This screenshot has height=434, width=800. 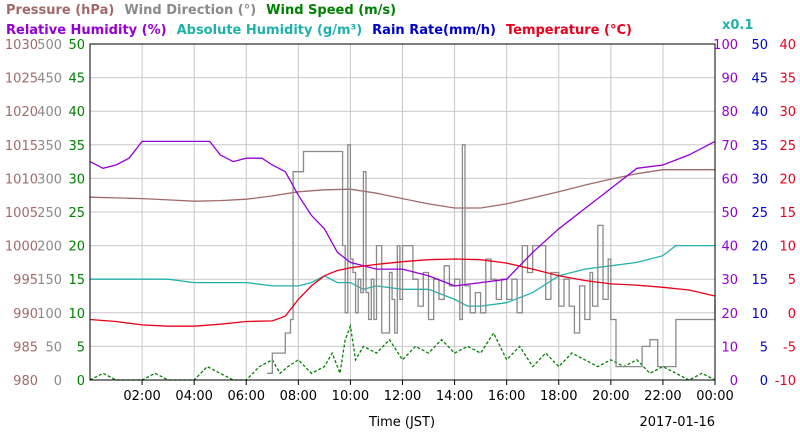 I want to click on tick-label-wind-speed: 0, so click(x=81, y=381).